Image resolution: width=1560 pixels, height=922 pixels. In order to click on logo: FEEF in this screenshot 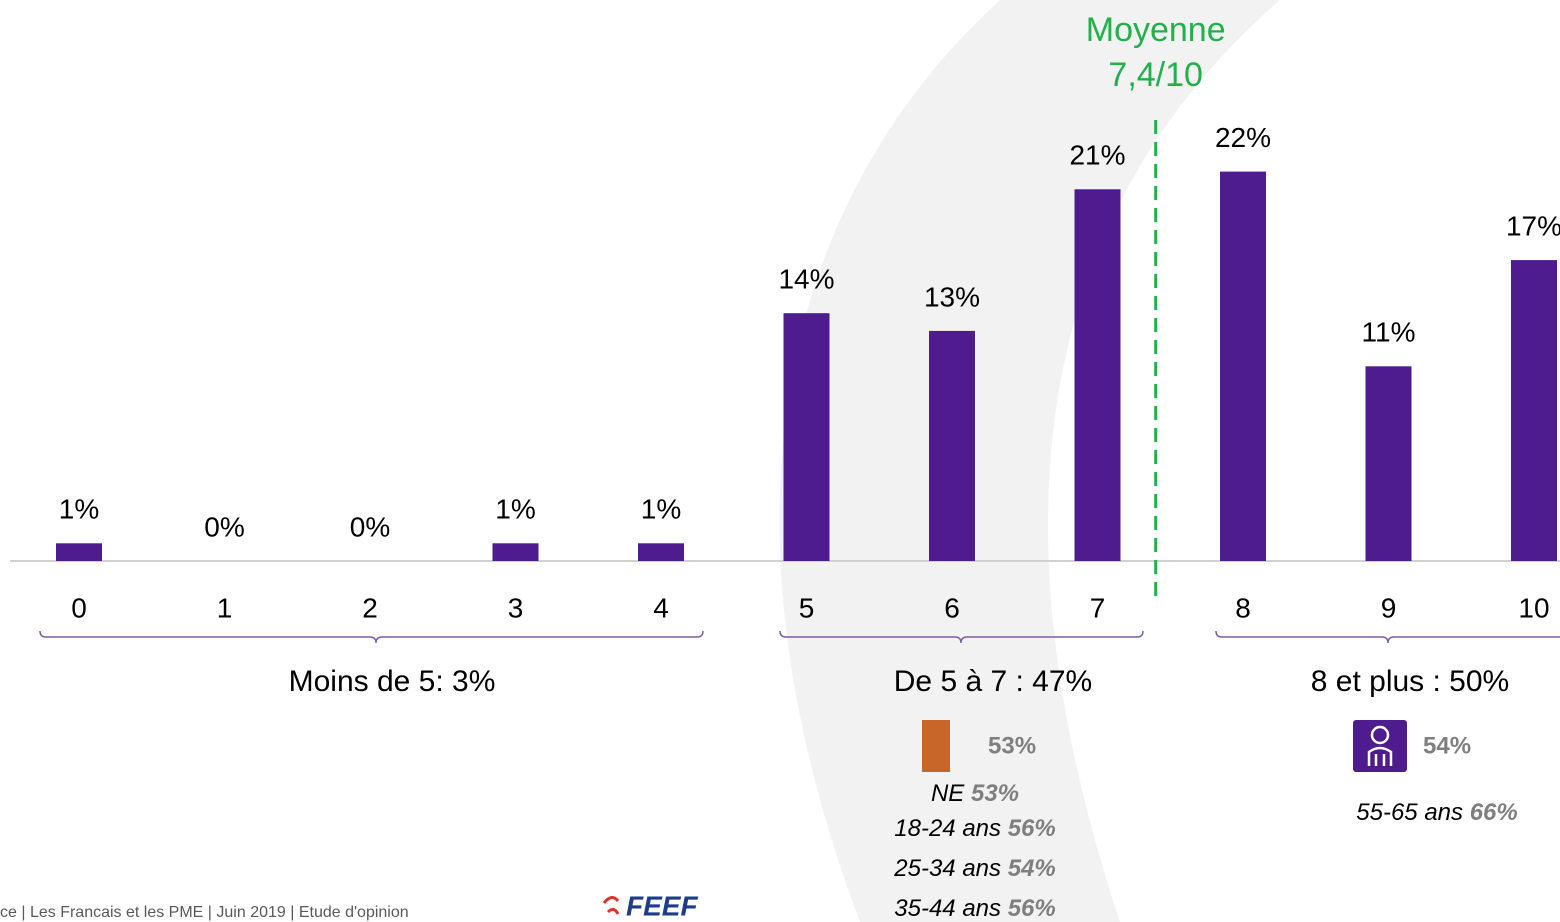, I will do `click(662, 905)`.